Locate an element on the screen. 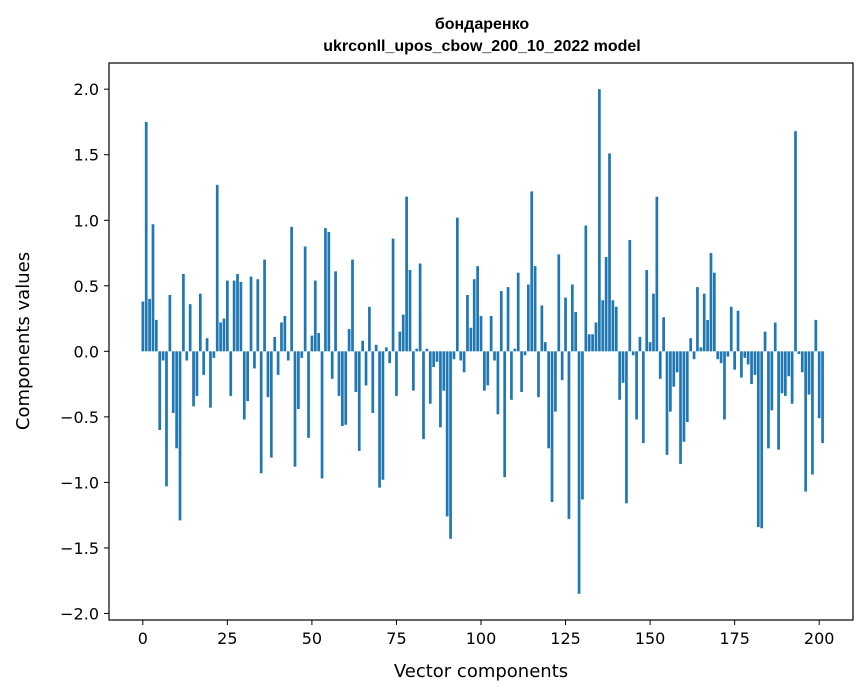 The height and width of the screenshot is (696, 867). y-tick-label: −1.5 is located at coordinates (79, 548).